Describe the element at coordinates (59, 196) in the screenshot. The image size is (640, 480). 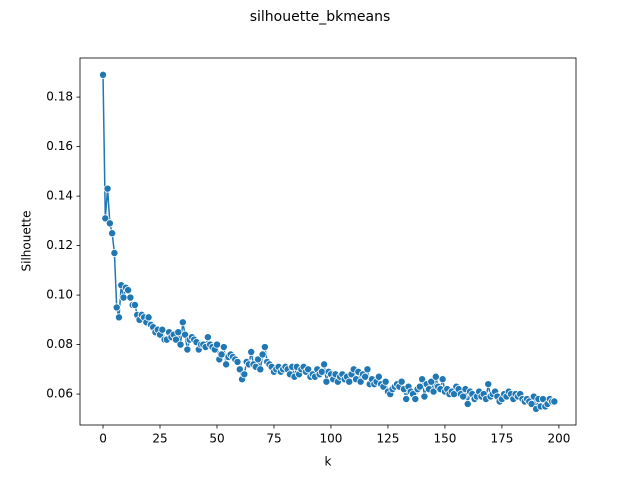
I see `y-tick-label: 0.14` at that location.